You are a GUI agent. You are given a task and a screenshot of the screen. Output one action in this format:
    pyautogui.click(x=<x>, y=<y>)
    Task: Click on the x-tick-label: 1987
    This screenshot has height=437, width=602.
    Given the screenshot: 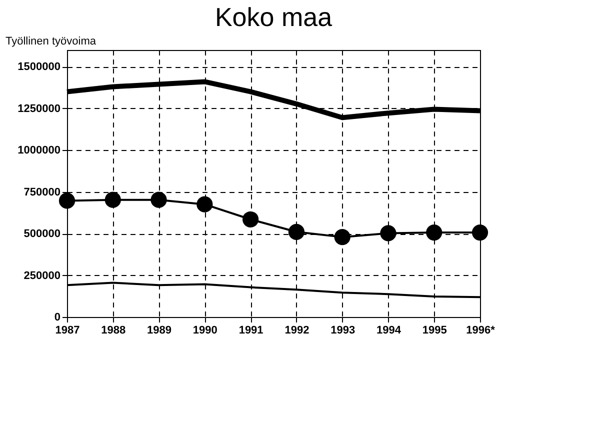 What is the action you would take?
    pyautogui.click(x=67, y=330)
    